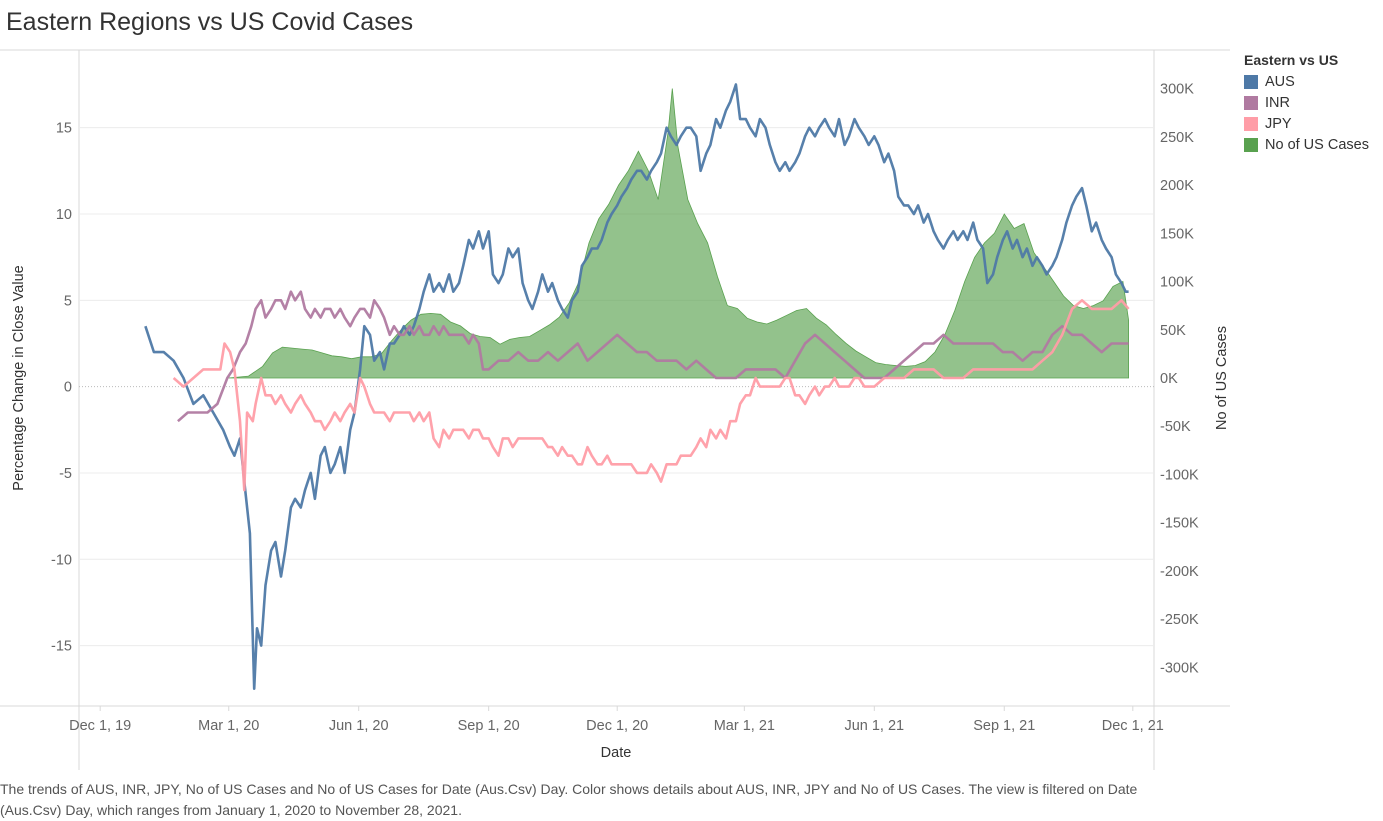 This screenshot has width=1383, height=821. Describe the element at coordinates (61, 647) in the screenshot. I see `y-left-tick-label: -15` at that location.